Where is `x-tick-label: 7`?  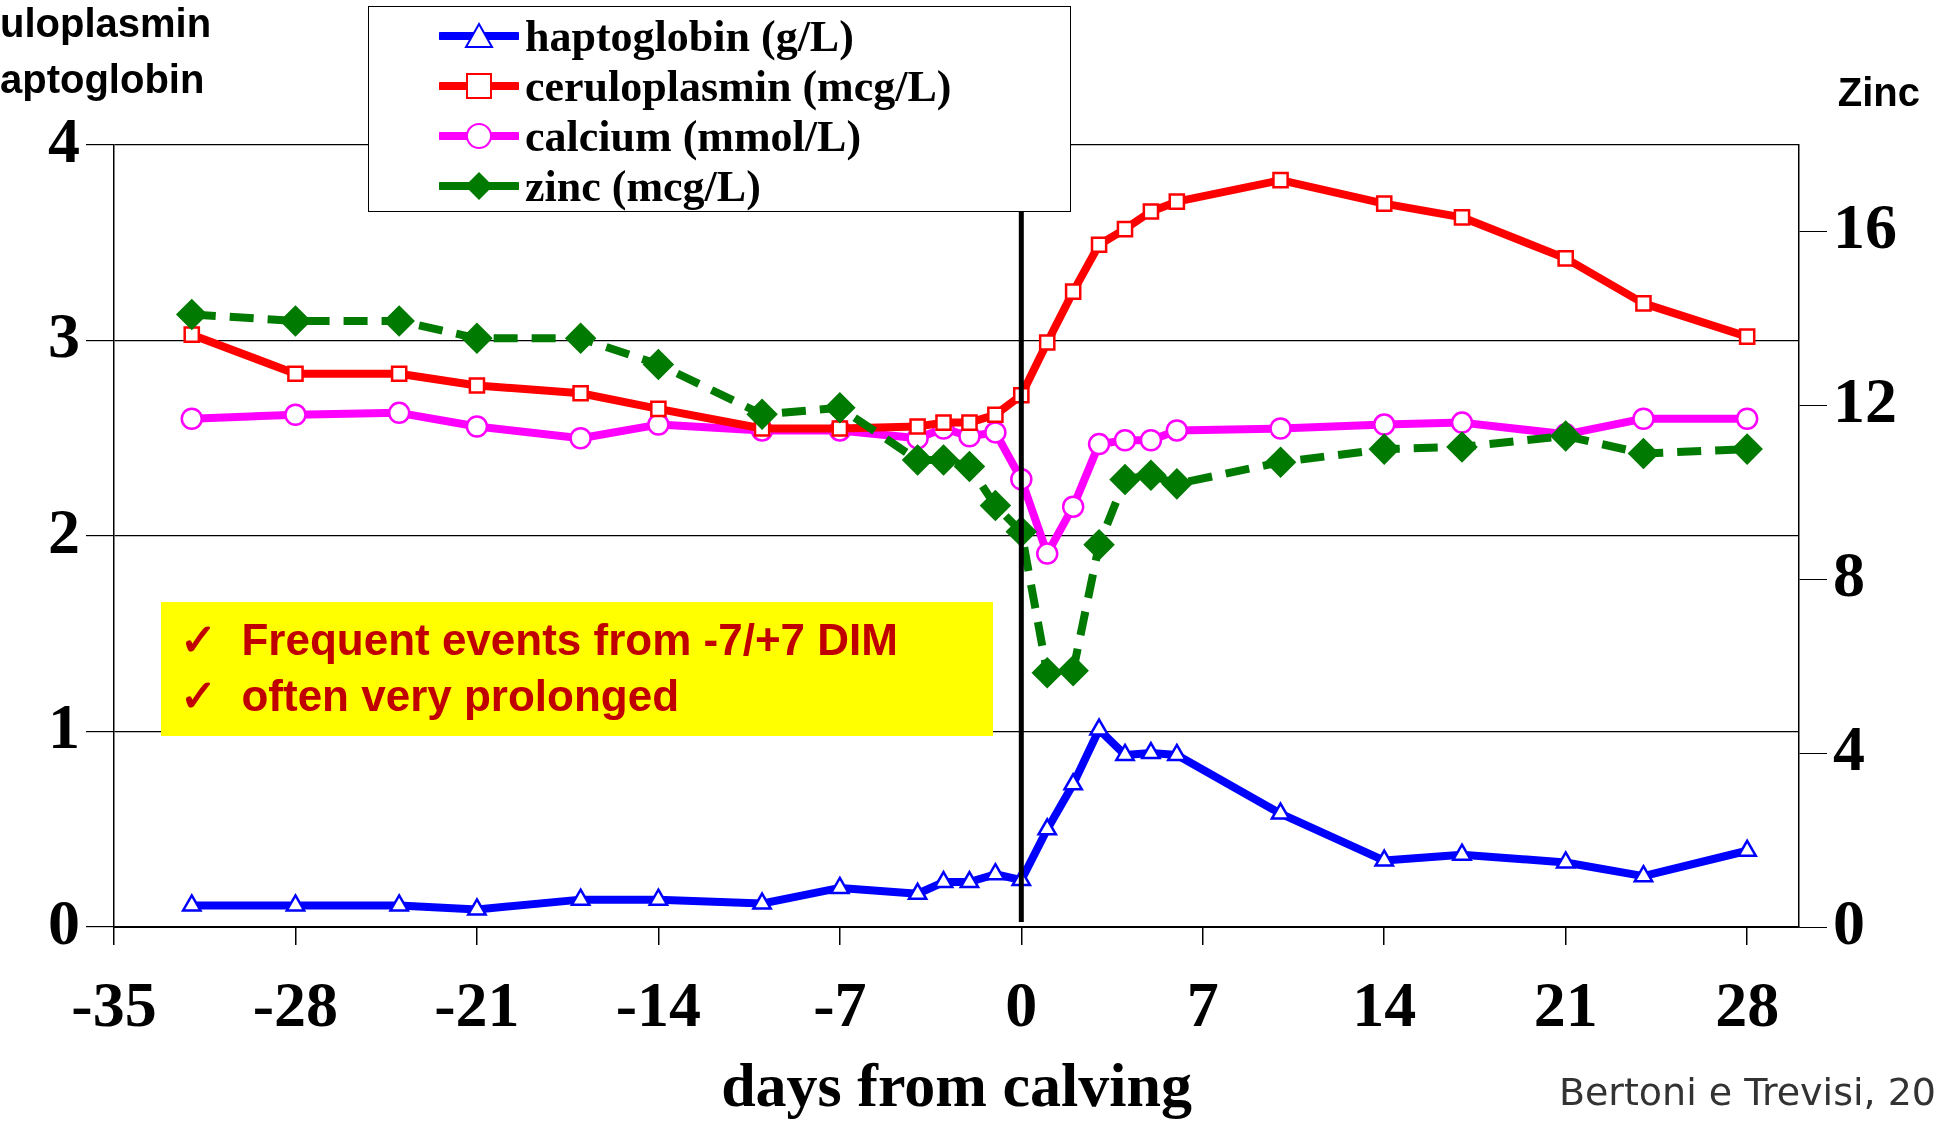 x-tick-label: 7 is located at coordinates (1202, 1004).